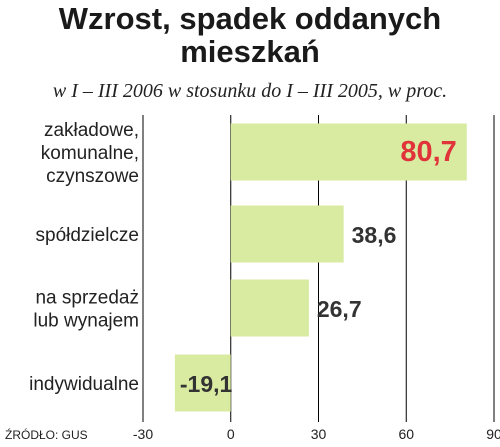 The width and height of the screenshot is (500, 447). What do you see at coordinates (206, 384) in the screenshot?
I see `value-label-3: -19,1` at bounding box center [206, 384].